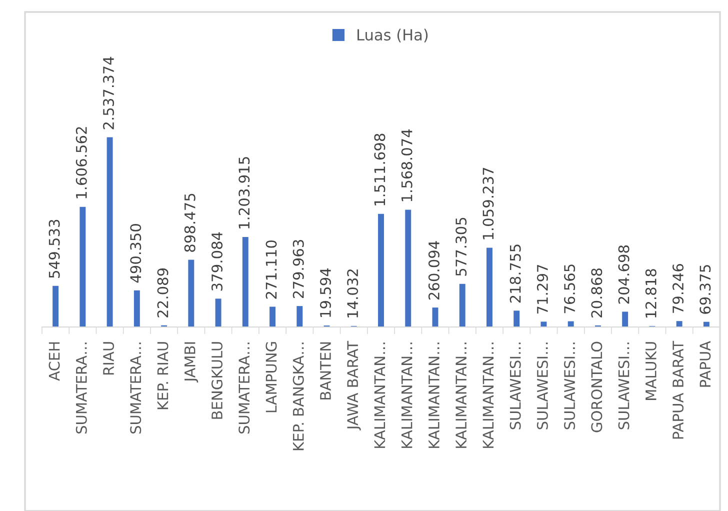  Describe the element at coordinates (298, 269) in the screenshot. I see `data-label: 279.963` at that location.